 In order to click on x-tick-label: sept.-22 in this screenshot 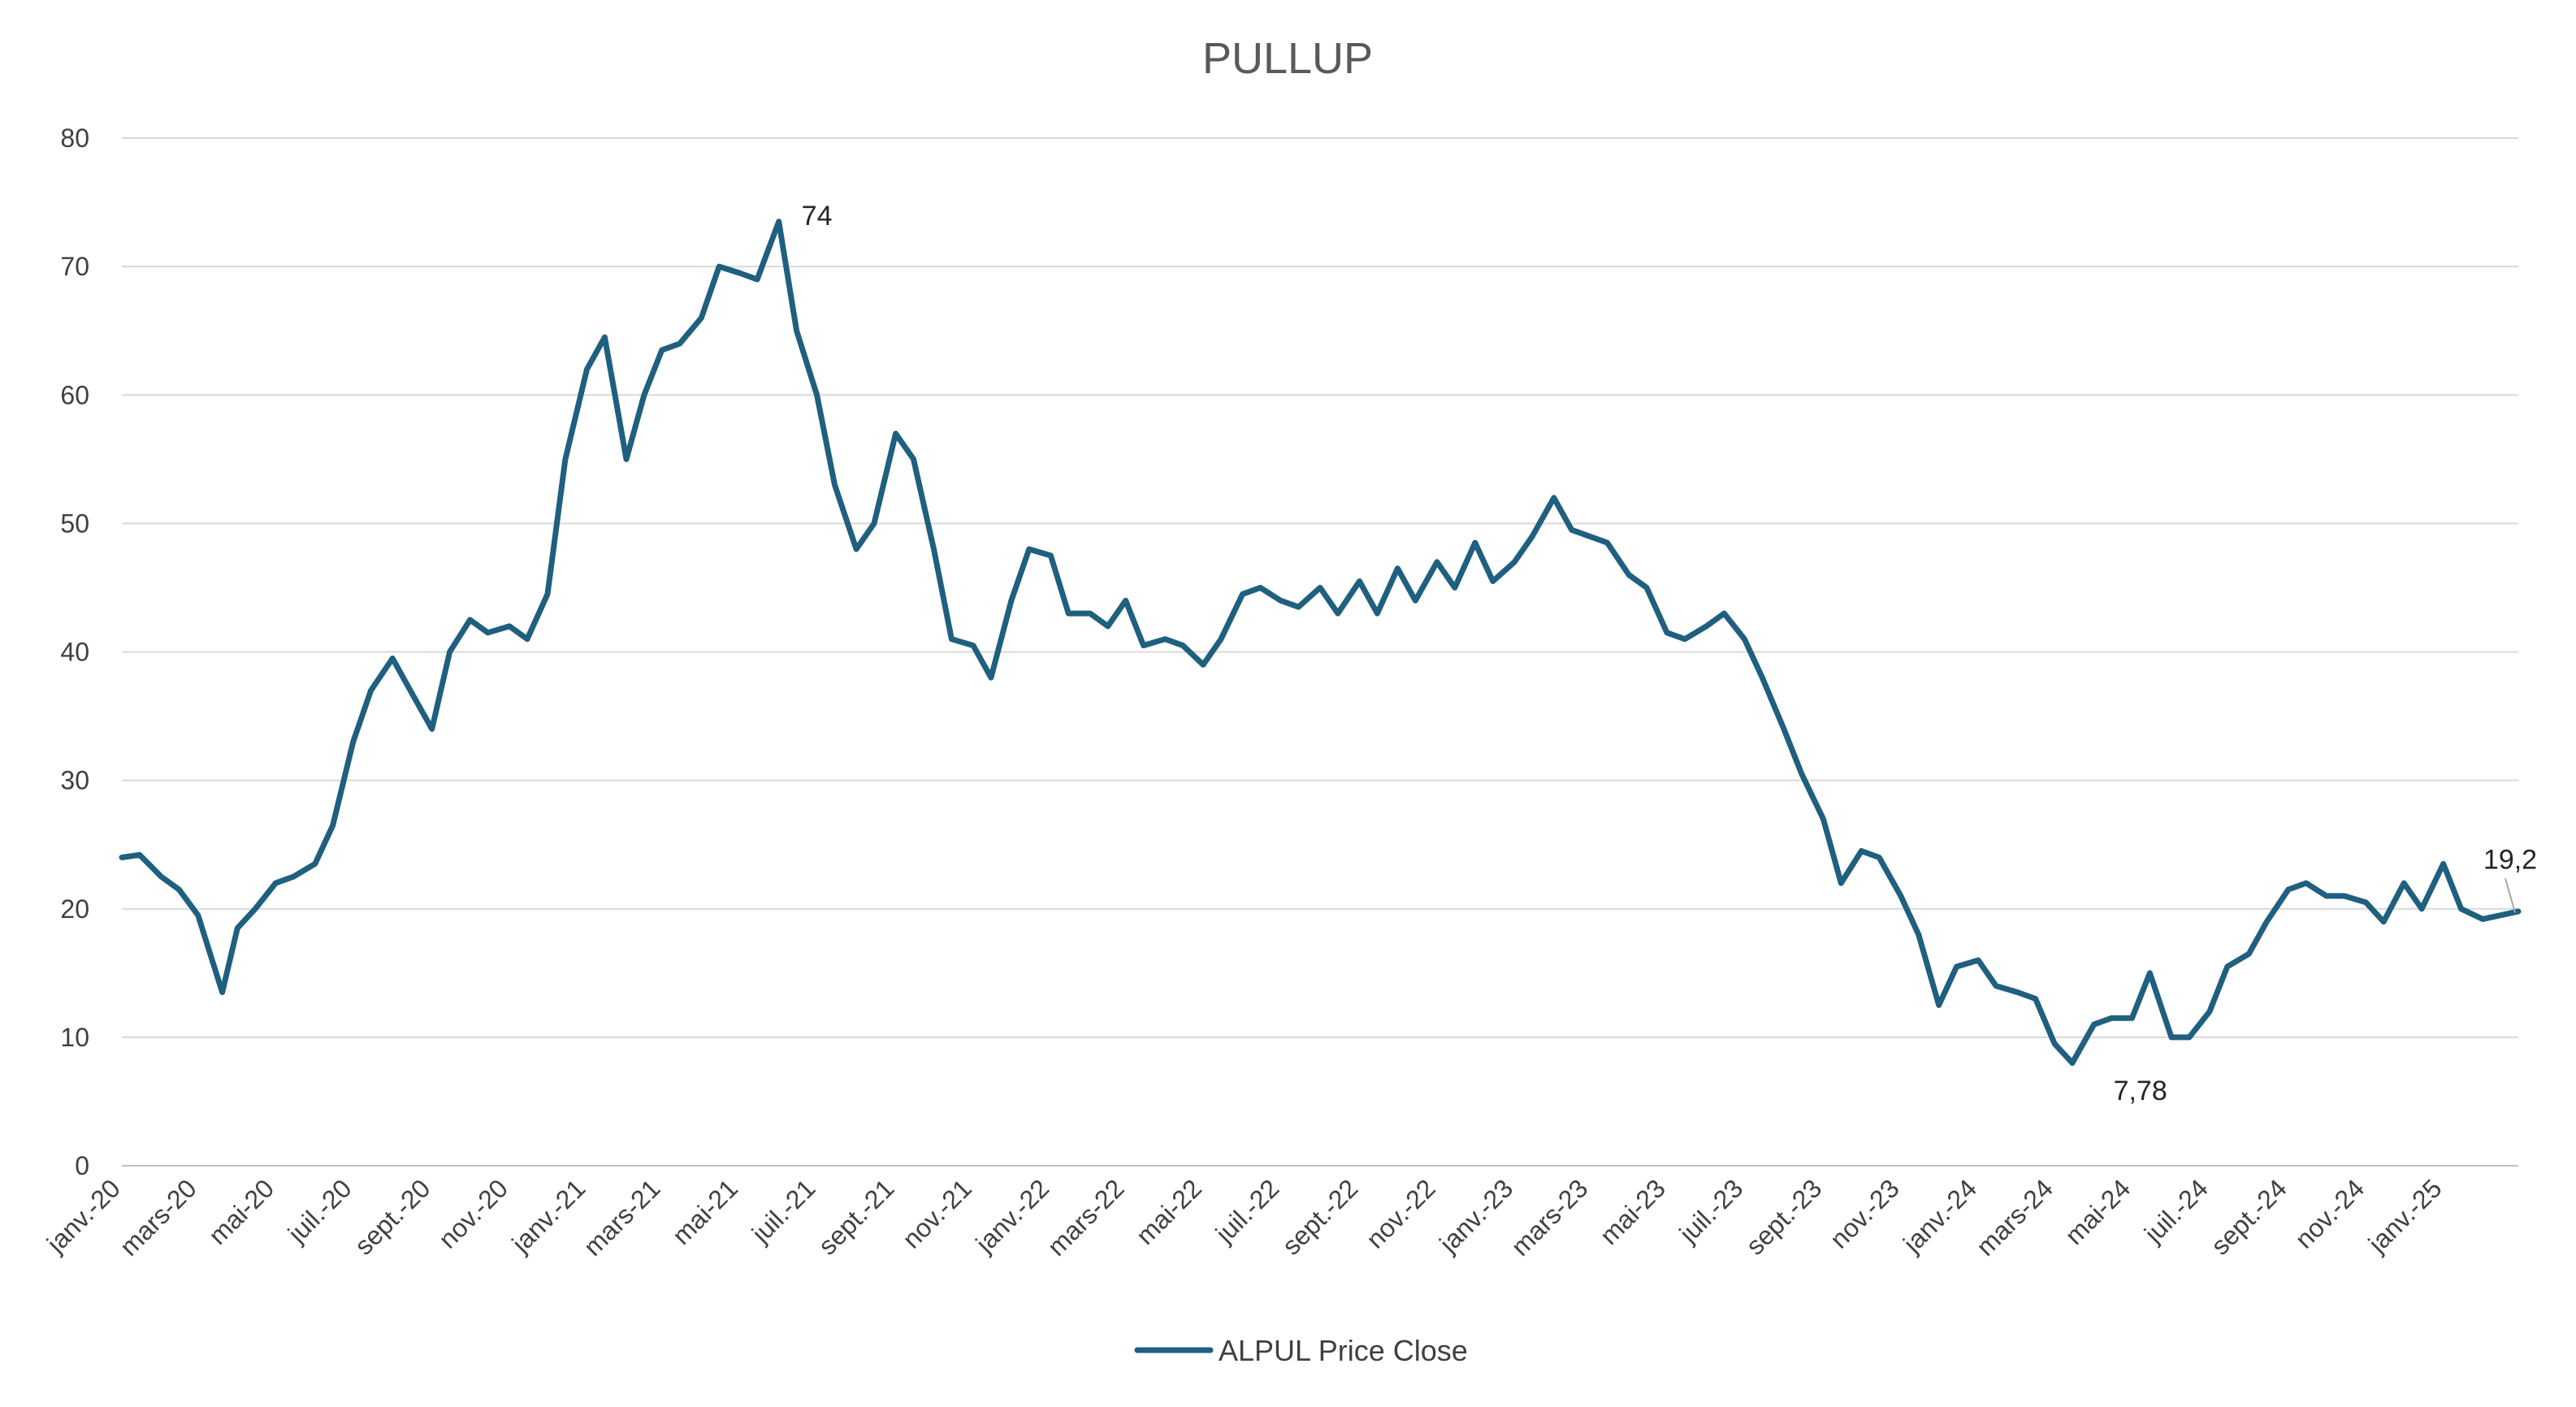, I will do `click(1319, 1216)`.